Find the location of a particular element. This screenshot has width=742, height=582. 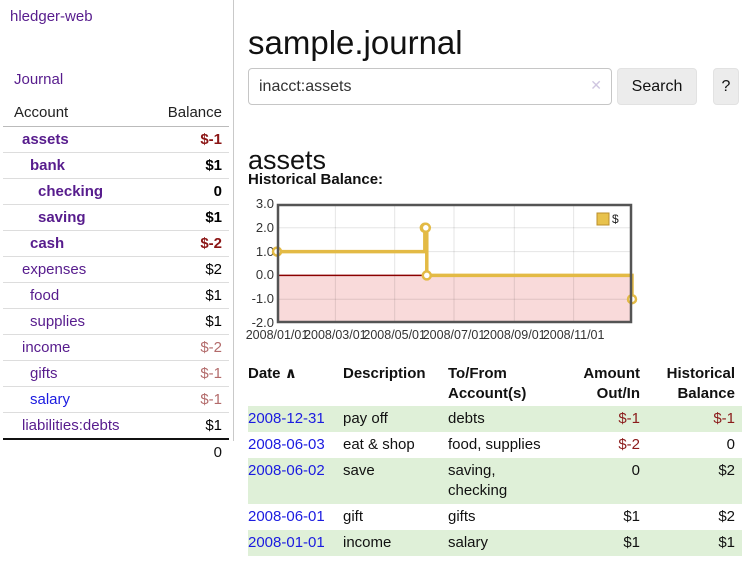

account-link: liabilities:debts is located at coordinates (71, 425).